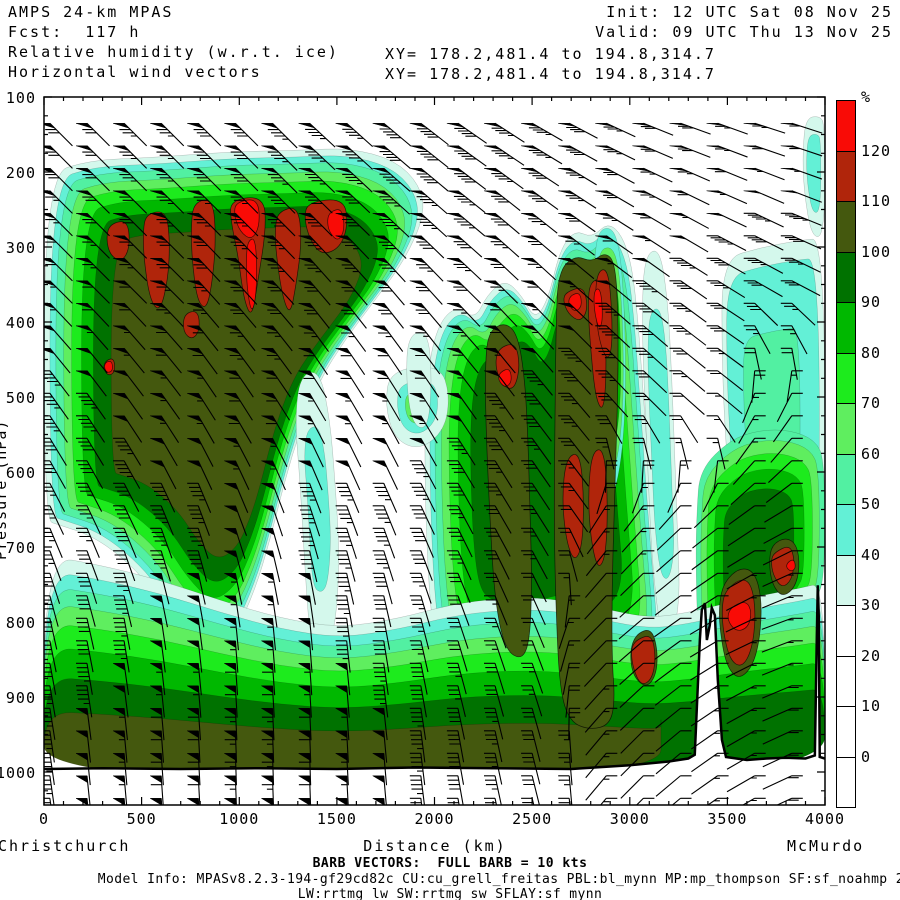  Describe the element at coordinates (826, 846) in the screenshot. I see `station-label-right: McMurdo` at that location.